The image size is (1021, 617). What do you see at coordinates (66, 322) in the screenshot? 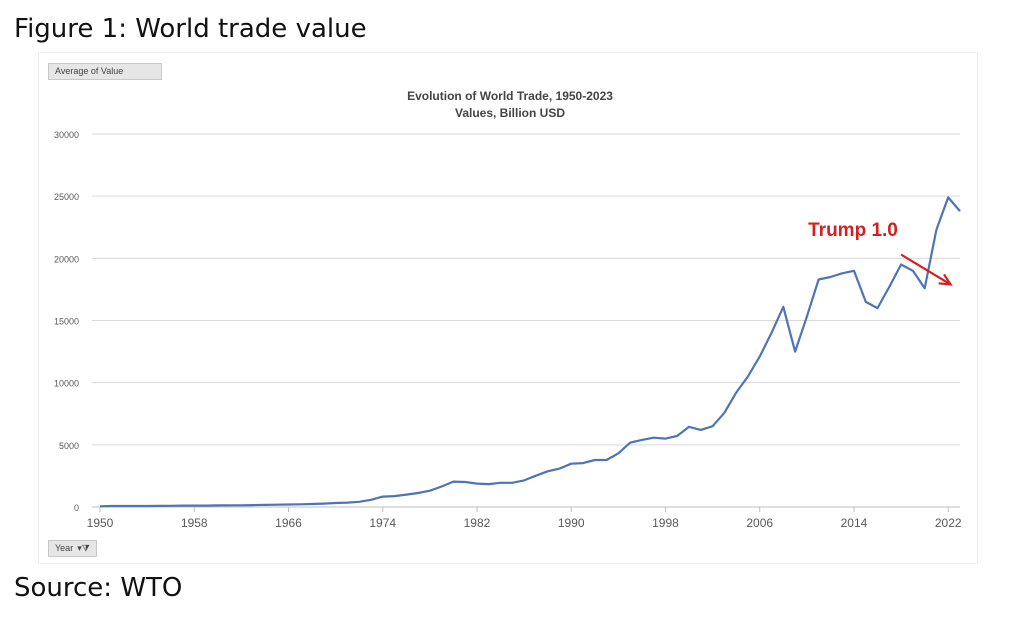
I see `y-tick-label: 15000` at bounding box center [66, 322].